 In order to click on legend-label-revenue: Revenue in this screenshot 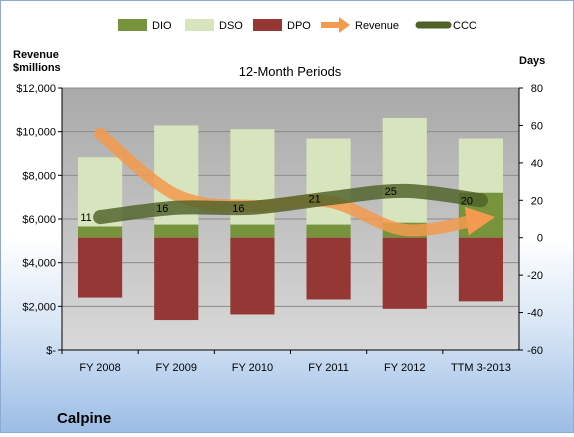, I will do `click(377, 26)`.